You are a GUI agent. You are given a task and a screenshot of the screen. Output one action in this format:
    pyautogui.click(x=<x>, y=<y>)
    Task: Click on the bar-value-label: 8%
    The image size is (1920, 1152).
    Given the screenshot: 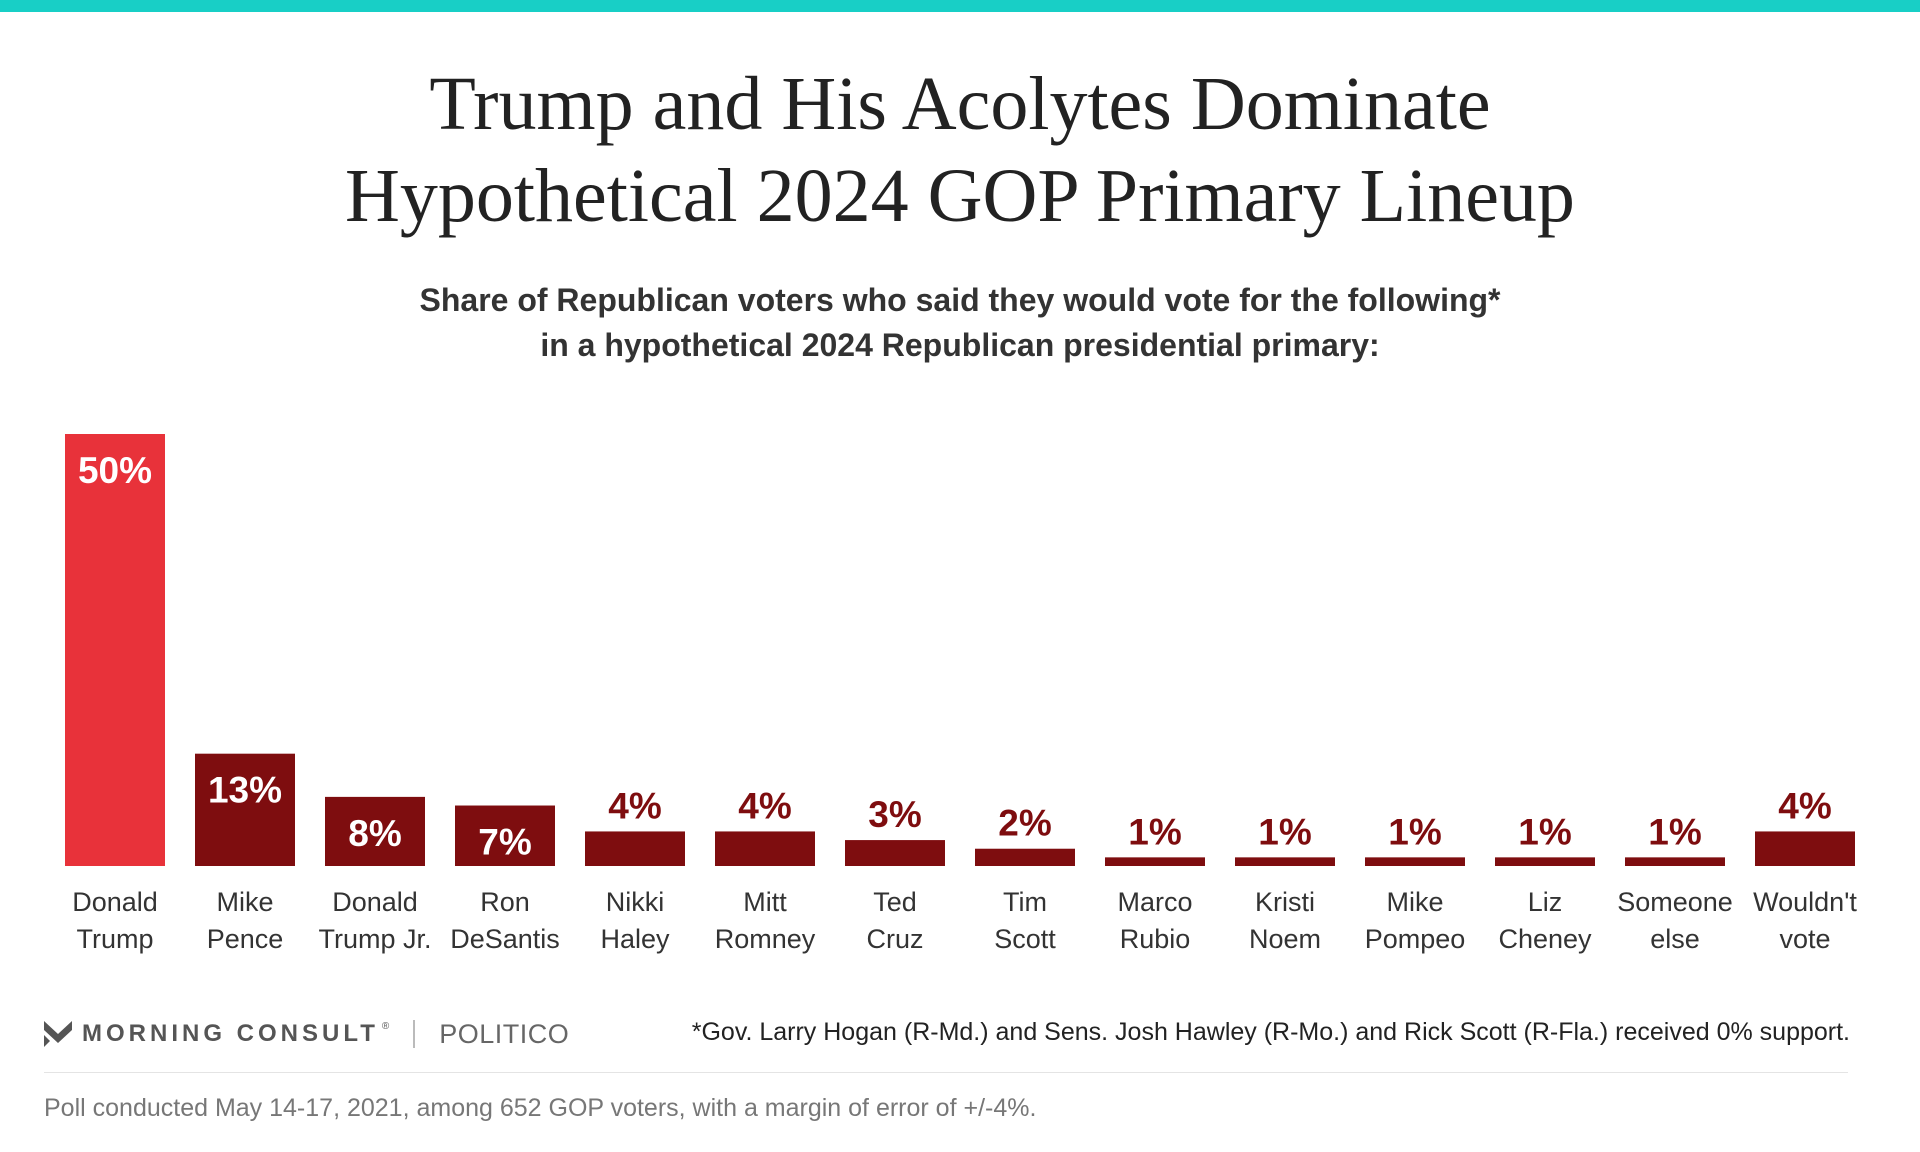 What is the action you would take?
    pyautogui.click(x=374, y=833)
    